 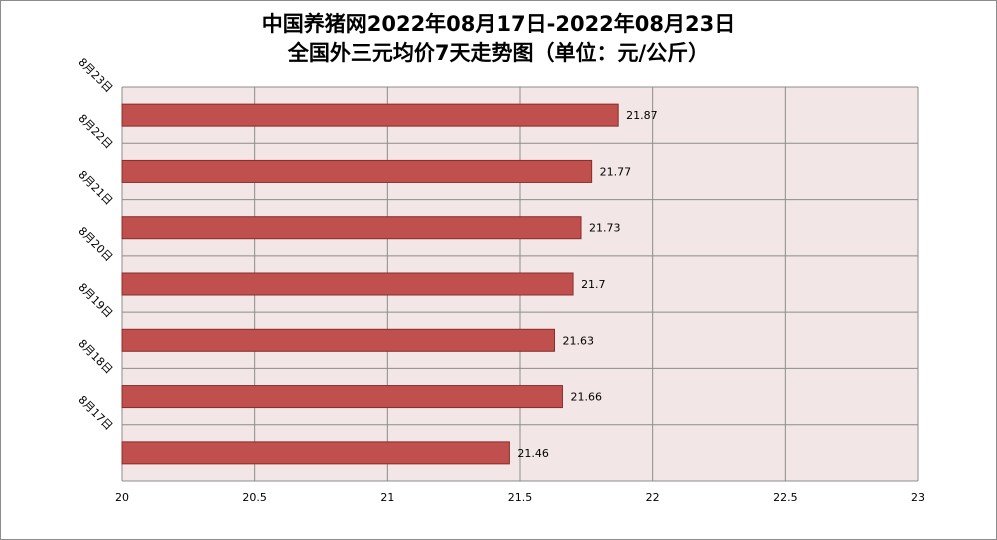 I want to click on chart-title-line2: 全国外三元均价7天走势图（单位：元/公斤）, so click(x=498, y=53).